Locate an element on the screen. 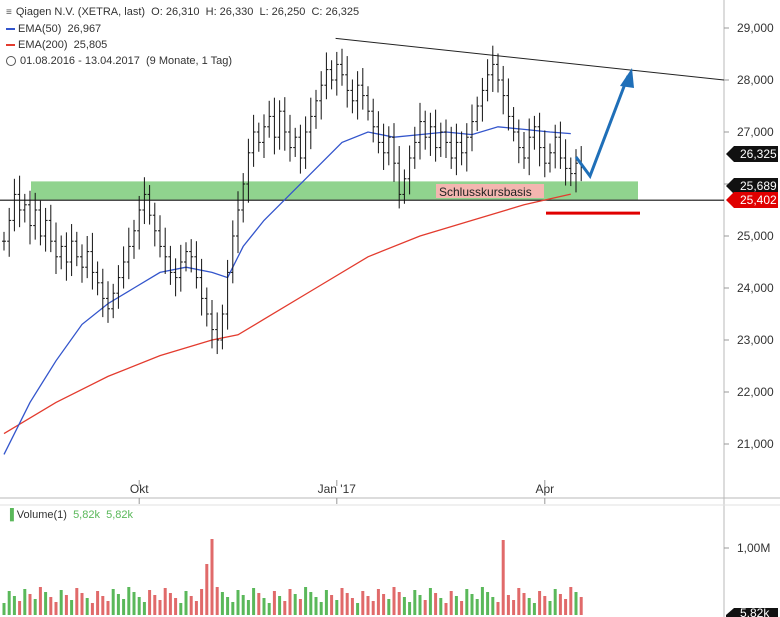 This screenshot has height=617, width=780. volume-value-2: 5,82k is located at coordinates (120, 515).